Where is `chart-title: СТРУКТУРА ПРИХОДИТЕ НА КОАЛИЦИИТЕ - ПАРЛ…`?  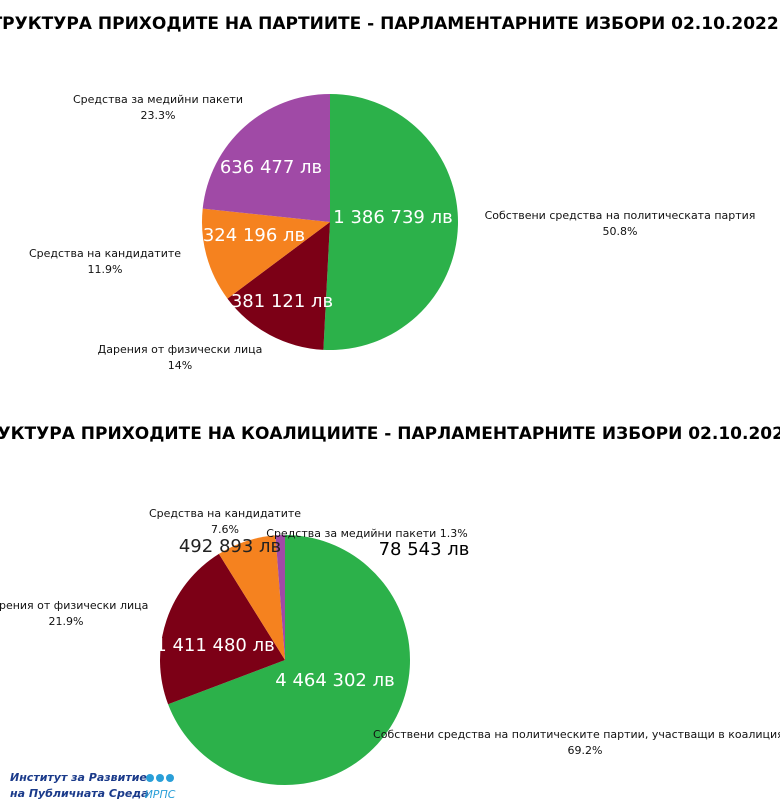 chart-title: СТРУКТУРА ПРИХОДИТЕ НА КОАЛИЦИИТЕ - ПАРЛ… is located at coordinates (390, 434).